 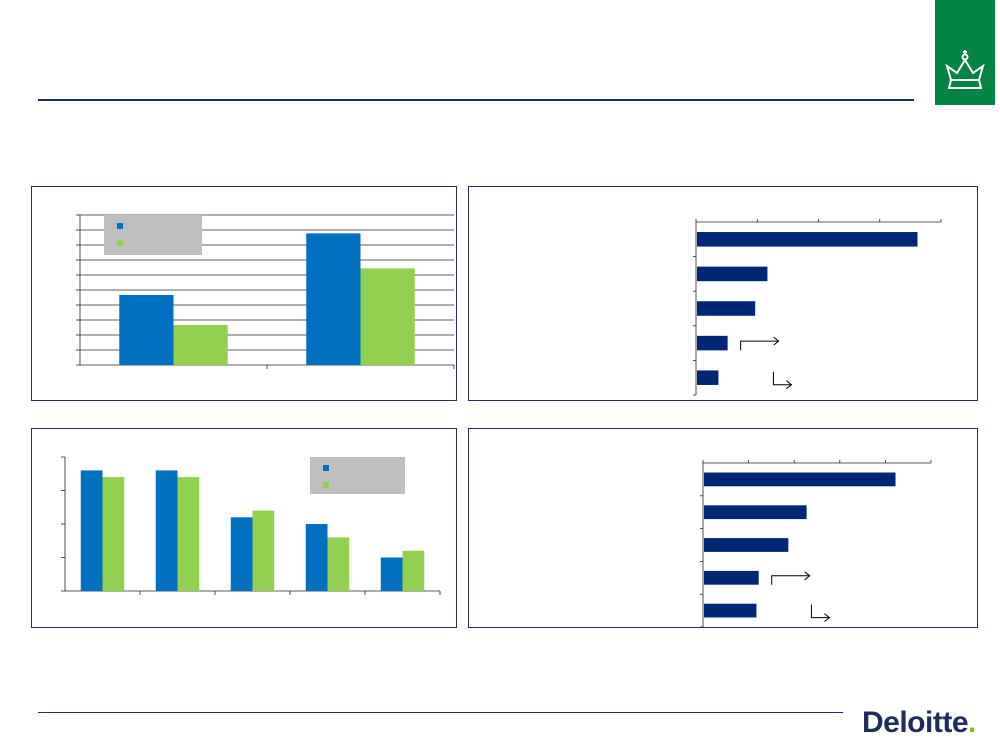 I want to click on logo-text: Deloitte, so click(x=915, y=722).